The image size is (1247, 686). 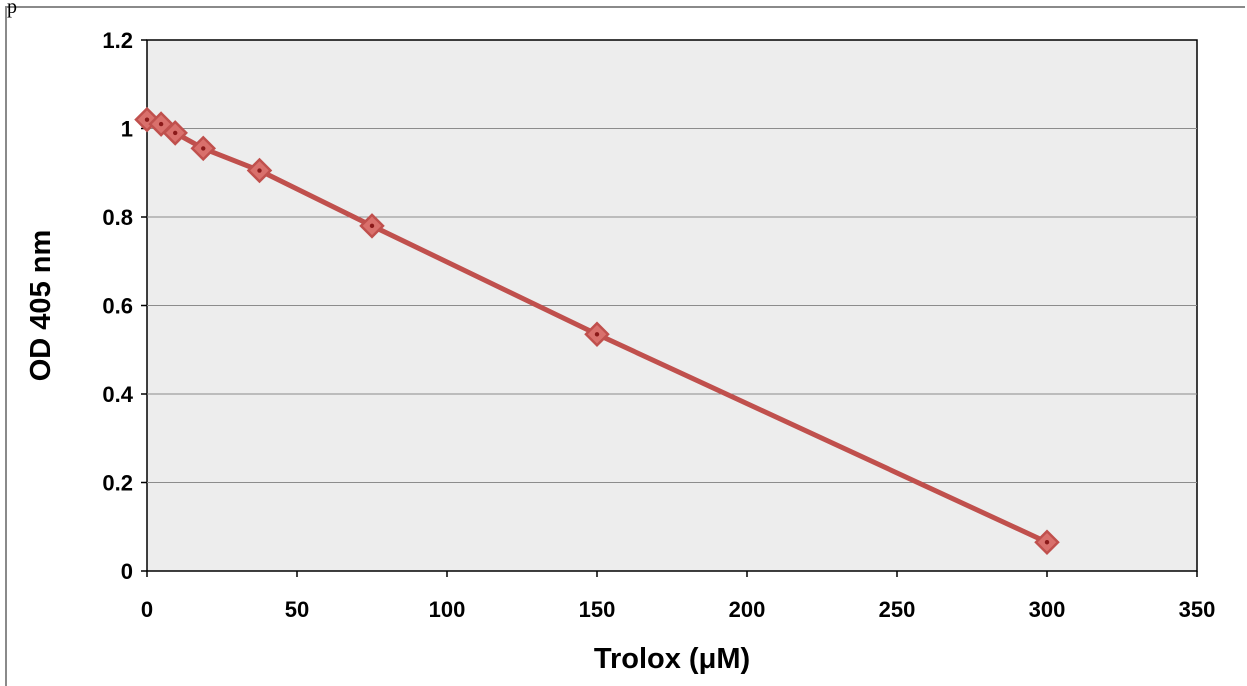 What do you see at coordinates (447, 609) in the screenshot?
I see `x-tick-label: 100` at bounding box center [447, 609].